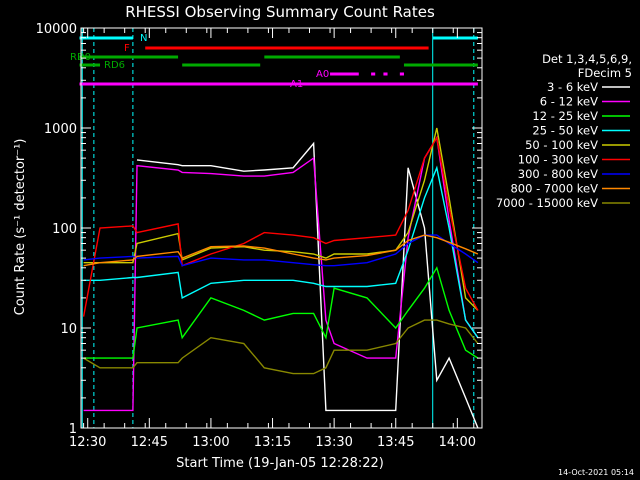 This screenshot has height=480, width=640. I want to click on x-tick-label-0: 12:30, so click(87, 442).